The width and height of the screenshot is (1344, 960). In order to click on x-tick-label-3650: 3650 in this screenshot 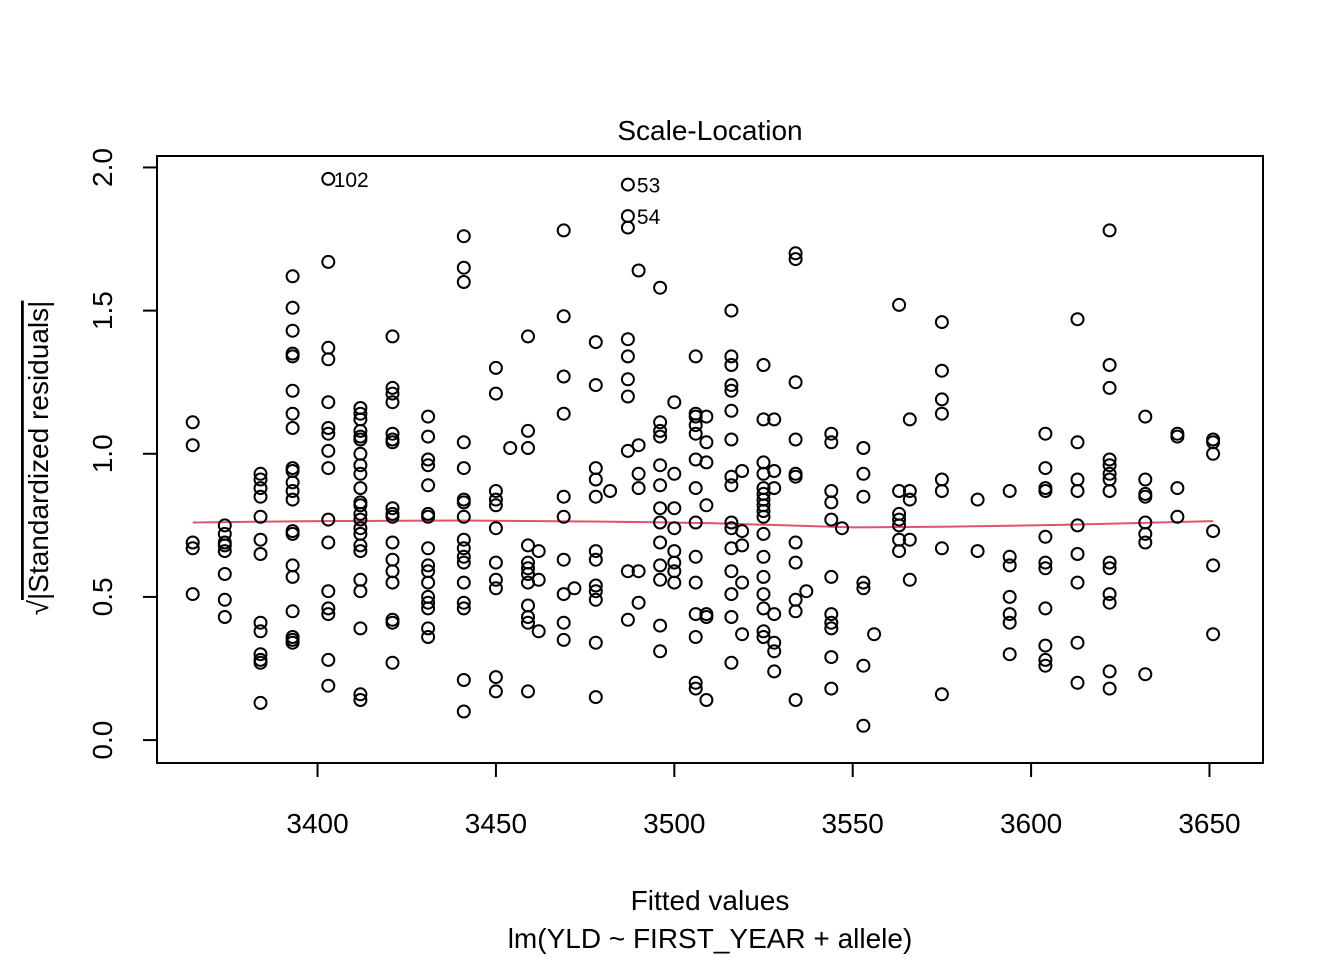, I will do `click(1209, 823)`.